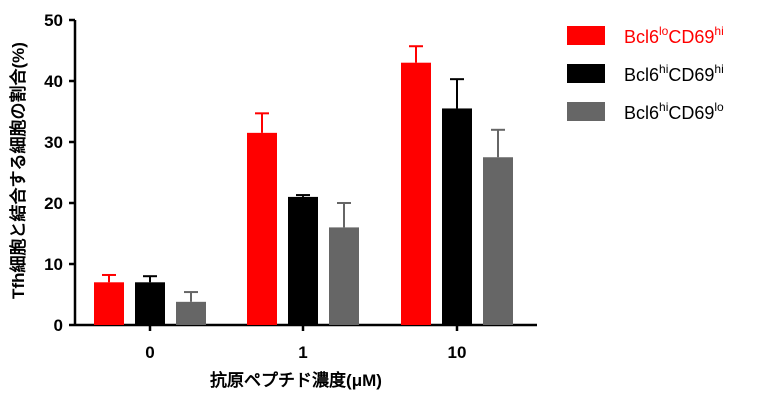  I want to click on y-tick-label: 0, so click(58, 325).